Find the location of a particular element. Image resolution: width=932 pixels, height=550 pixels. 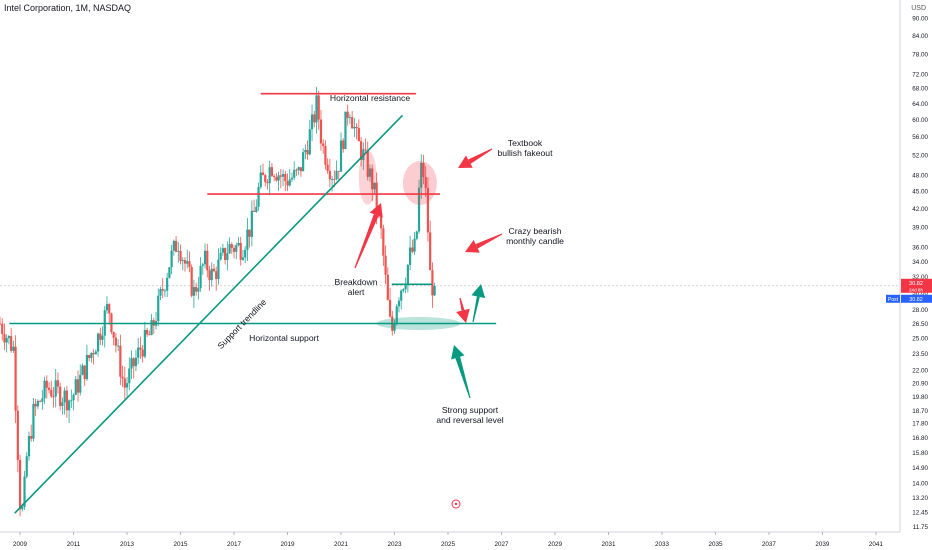

post-value-bg is located at coordinates (916, 298).